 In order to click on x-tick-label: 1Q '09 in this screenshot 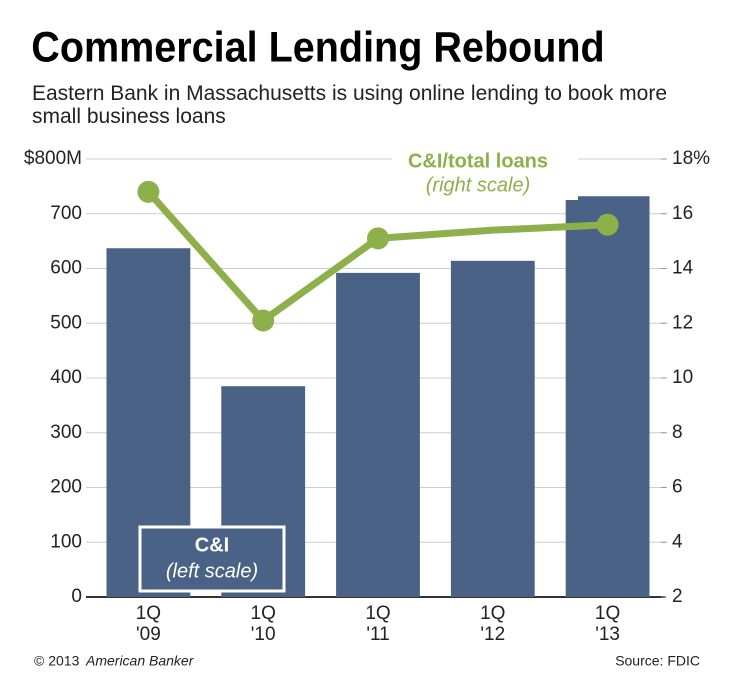, I will do `click(148, 624)`.